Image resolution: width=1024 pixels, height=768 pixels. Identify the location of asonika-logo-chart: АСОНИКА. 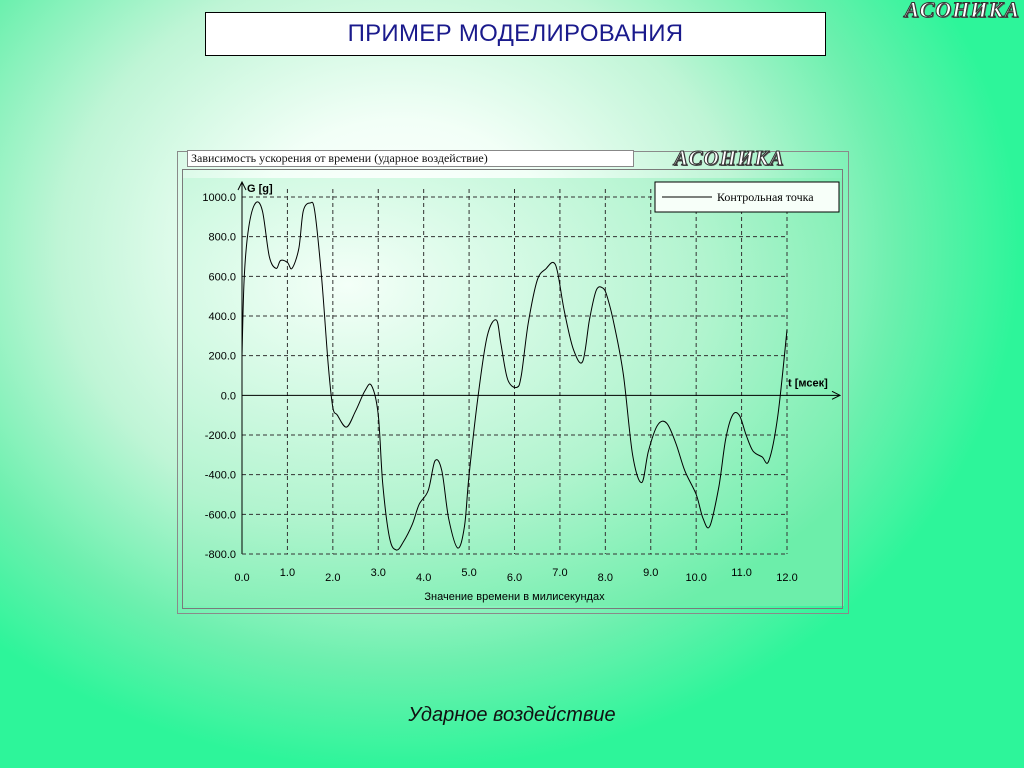
(729, 158).